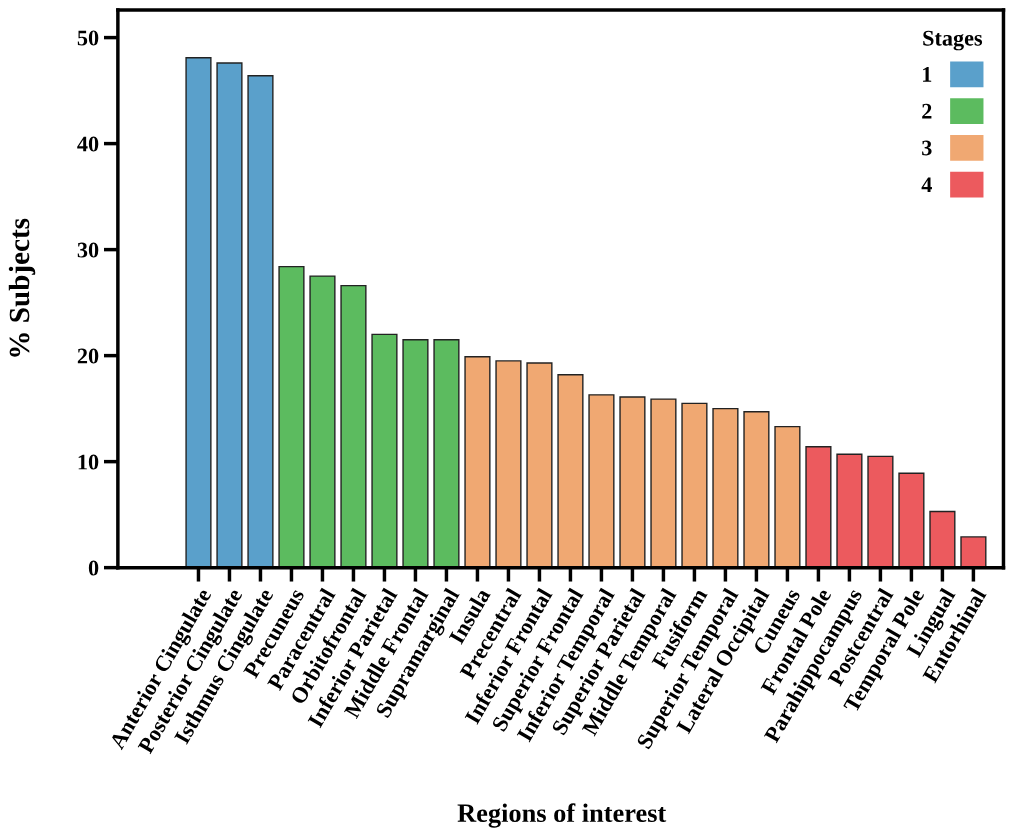 This screenshot has height=836, width=1025. Describe the element at coordinates (926, 185) in the screenshot. I see `legend-label: 4` at that location.